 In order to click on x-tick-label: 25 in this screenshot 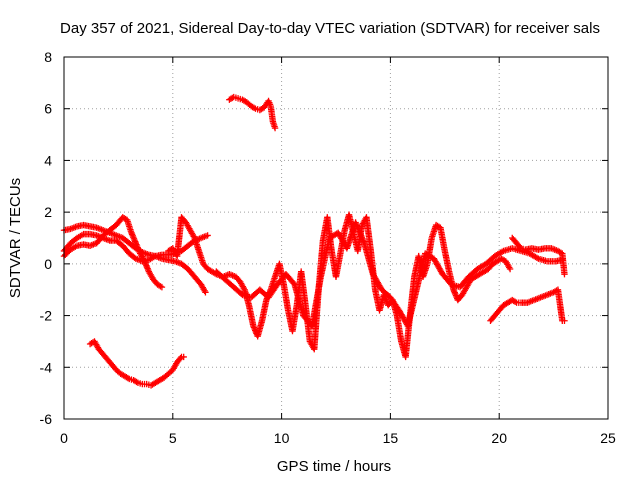, I will do `click(608, 438)`.